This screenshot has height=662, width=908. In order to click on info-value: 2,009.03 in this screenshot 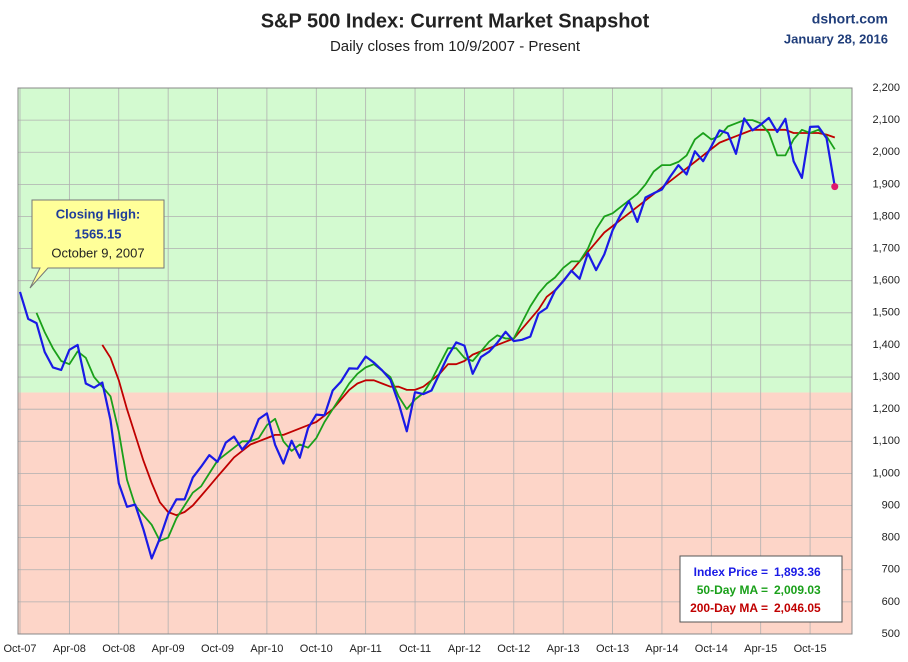, I will do `click(797, 590)`.